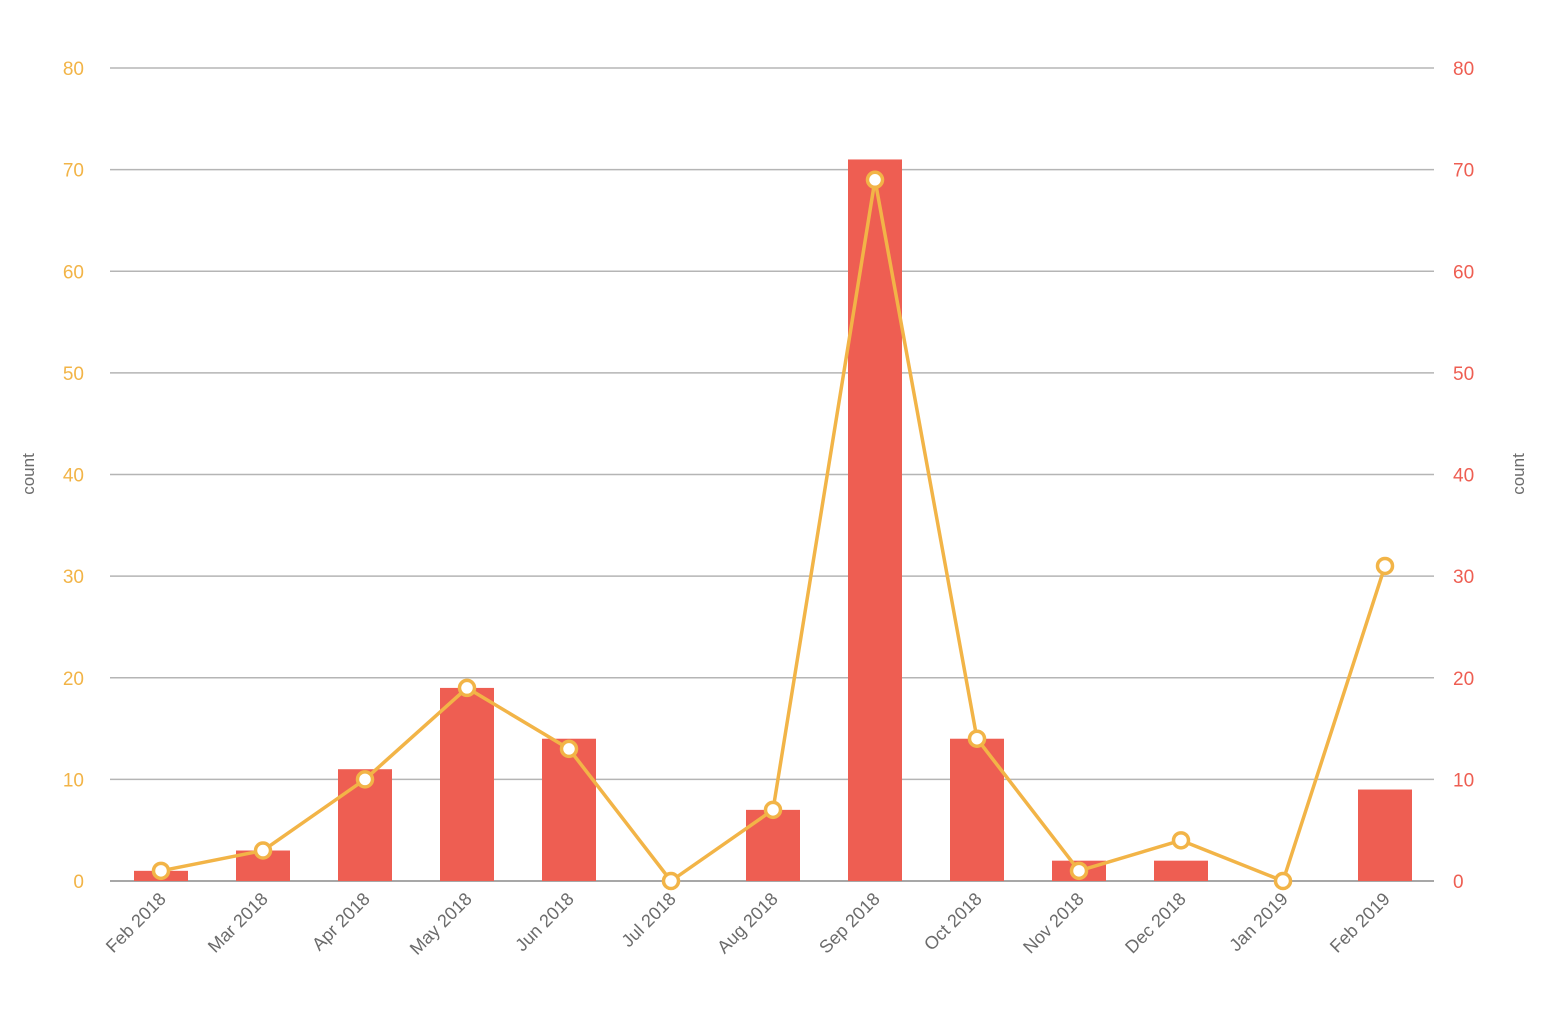 Image resolution: width=1554 pixels, height=1016 pixels. What do you see at coordinates (73, 374) in the screenshot?
I see `left-tick-label: 50` at bounding box center [73, 374].